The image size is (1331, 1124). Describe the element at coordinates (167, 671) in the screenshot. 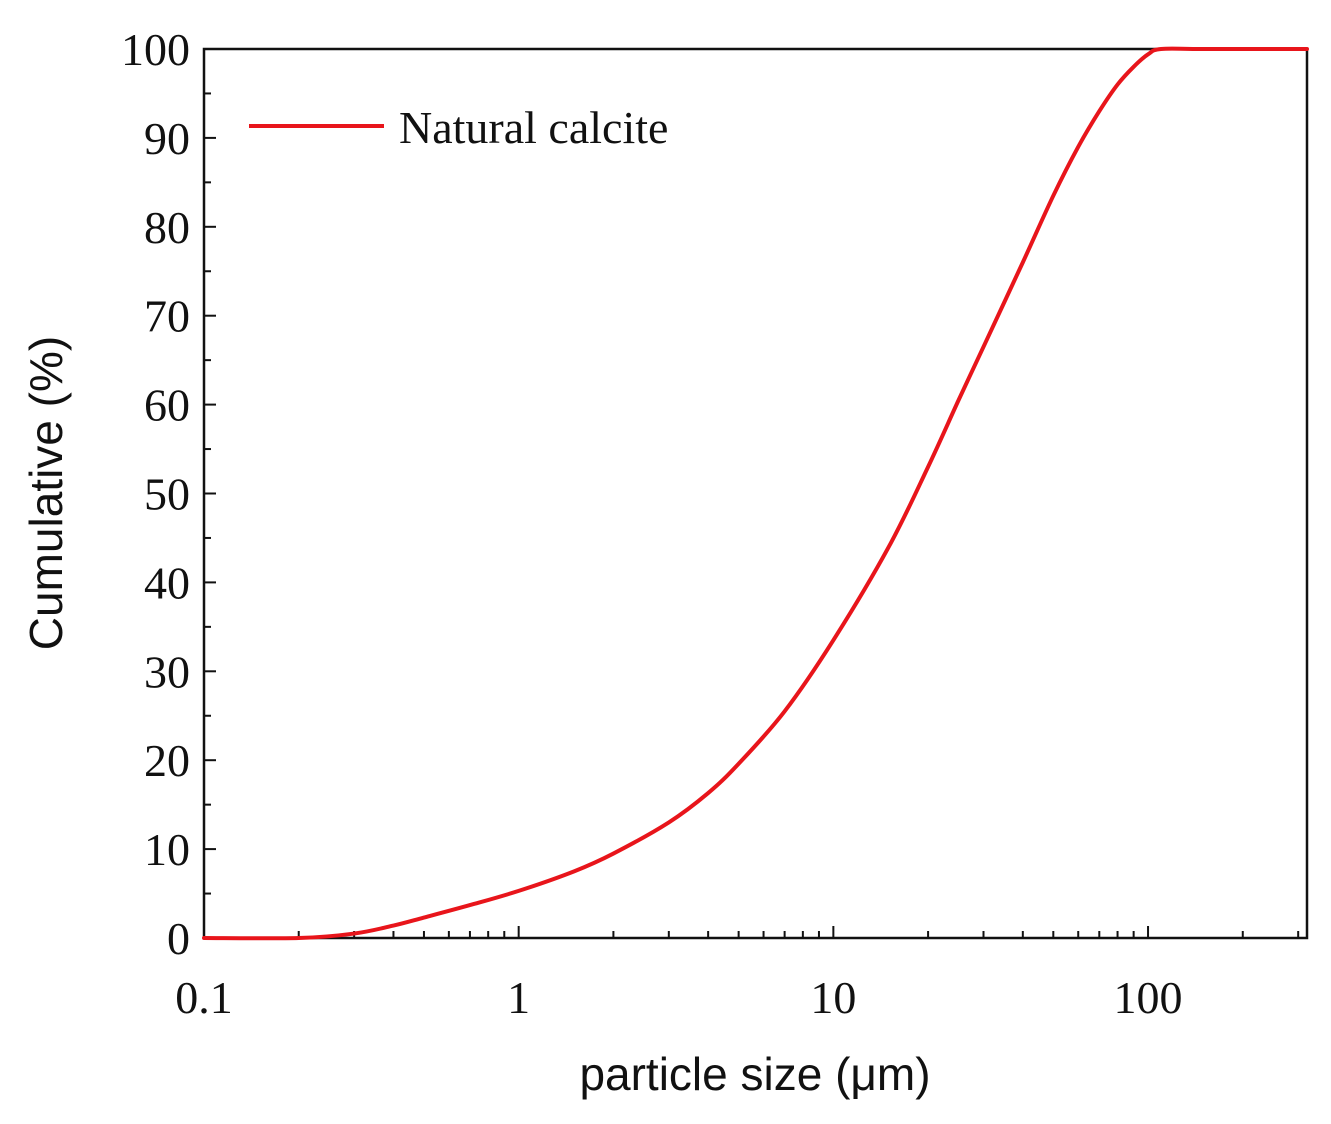

I see `y-tick-label: 30` at that location.